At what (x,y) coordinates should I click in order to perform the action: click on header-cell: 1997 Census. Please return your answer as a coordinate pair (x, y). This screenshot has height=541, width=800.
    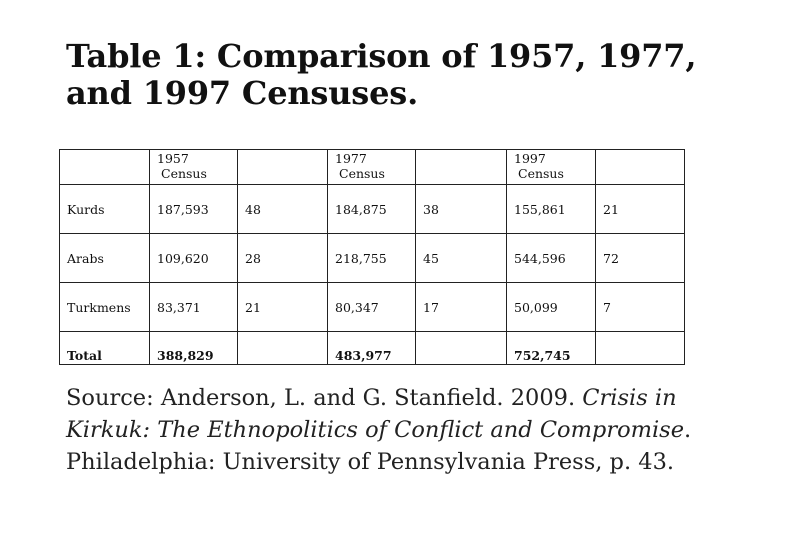
    Looking at the image, I should click on (551, 167).